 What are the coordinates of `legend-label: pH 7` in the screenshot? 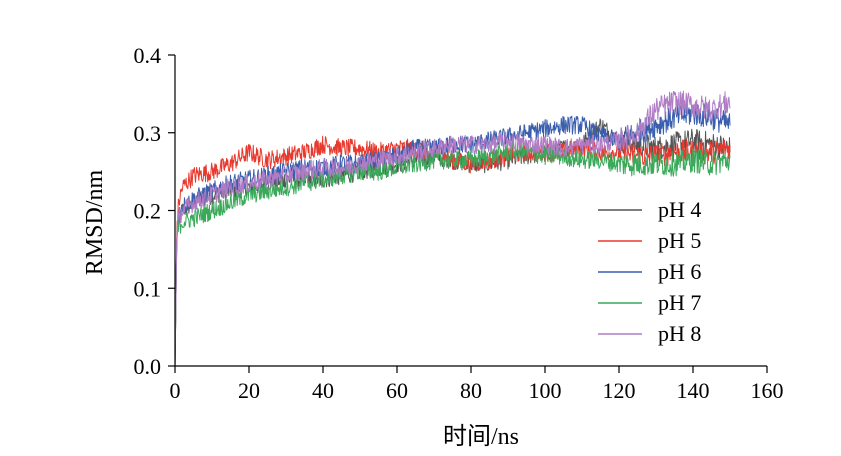 It's located at (679, 302).